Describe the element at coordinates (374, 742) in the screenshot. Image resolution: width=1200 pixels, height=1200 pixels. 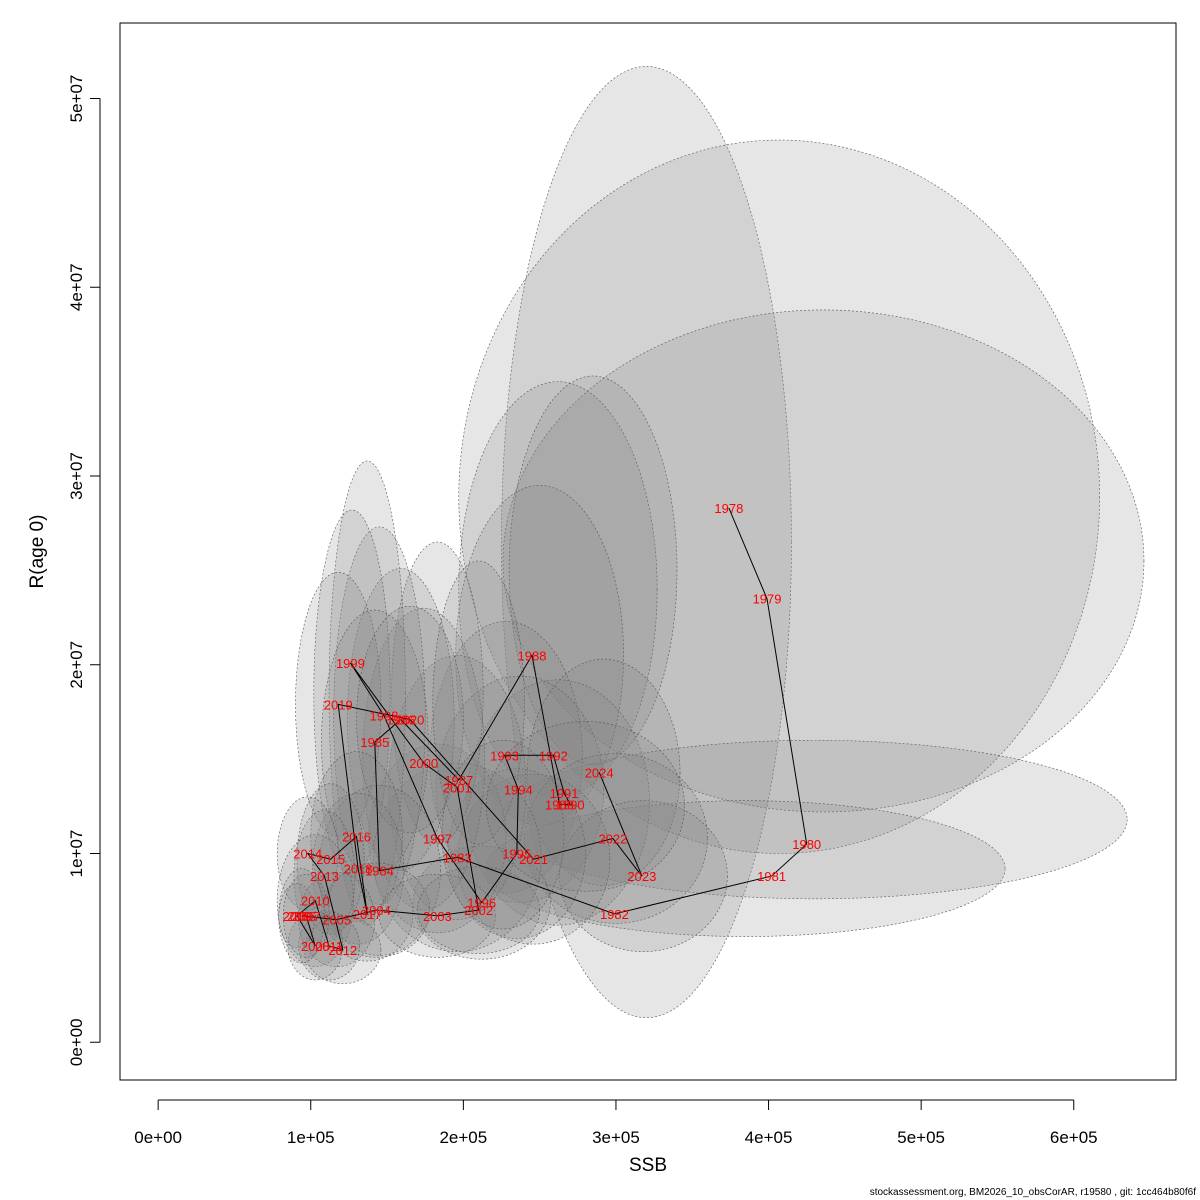
I see `year-label-1985: 1985` at that location.